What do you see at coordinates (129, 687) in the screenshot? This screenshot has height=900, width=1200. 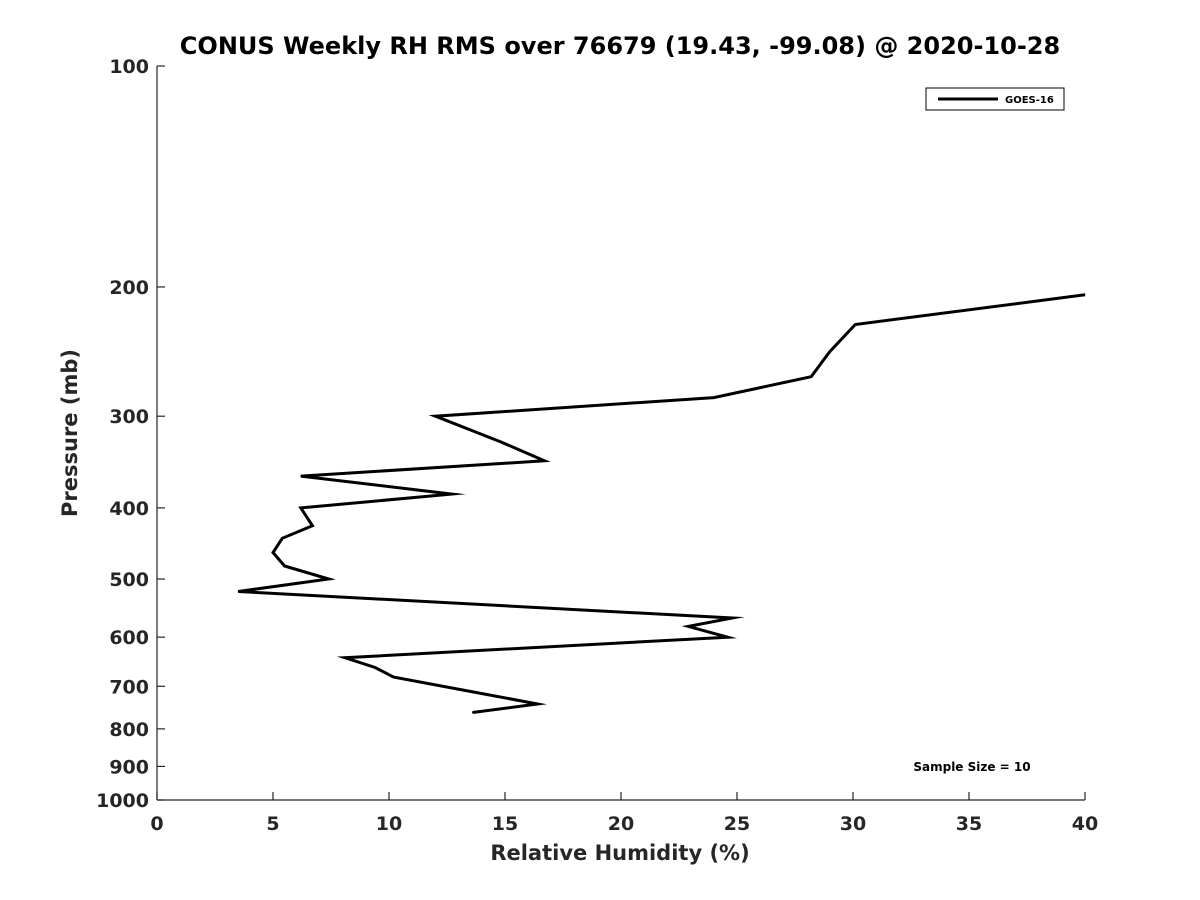 I see `y-tick-label: 700` at bounding box center [129, 687].